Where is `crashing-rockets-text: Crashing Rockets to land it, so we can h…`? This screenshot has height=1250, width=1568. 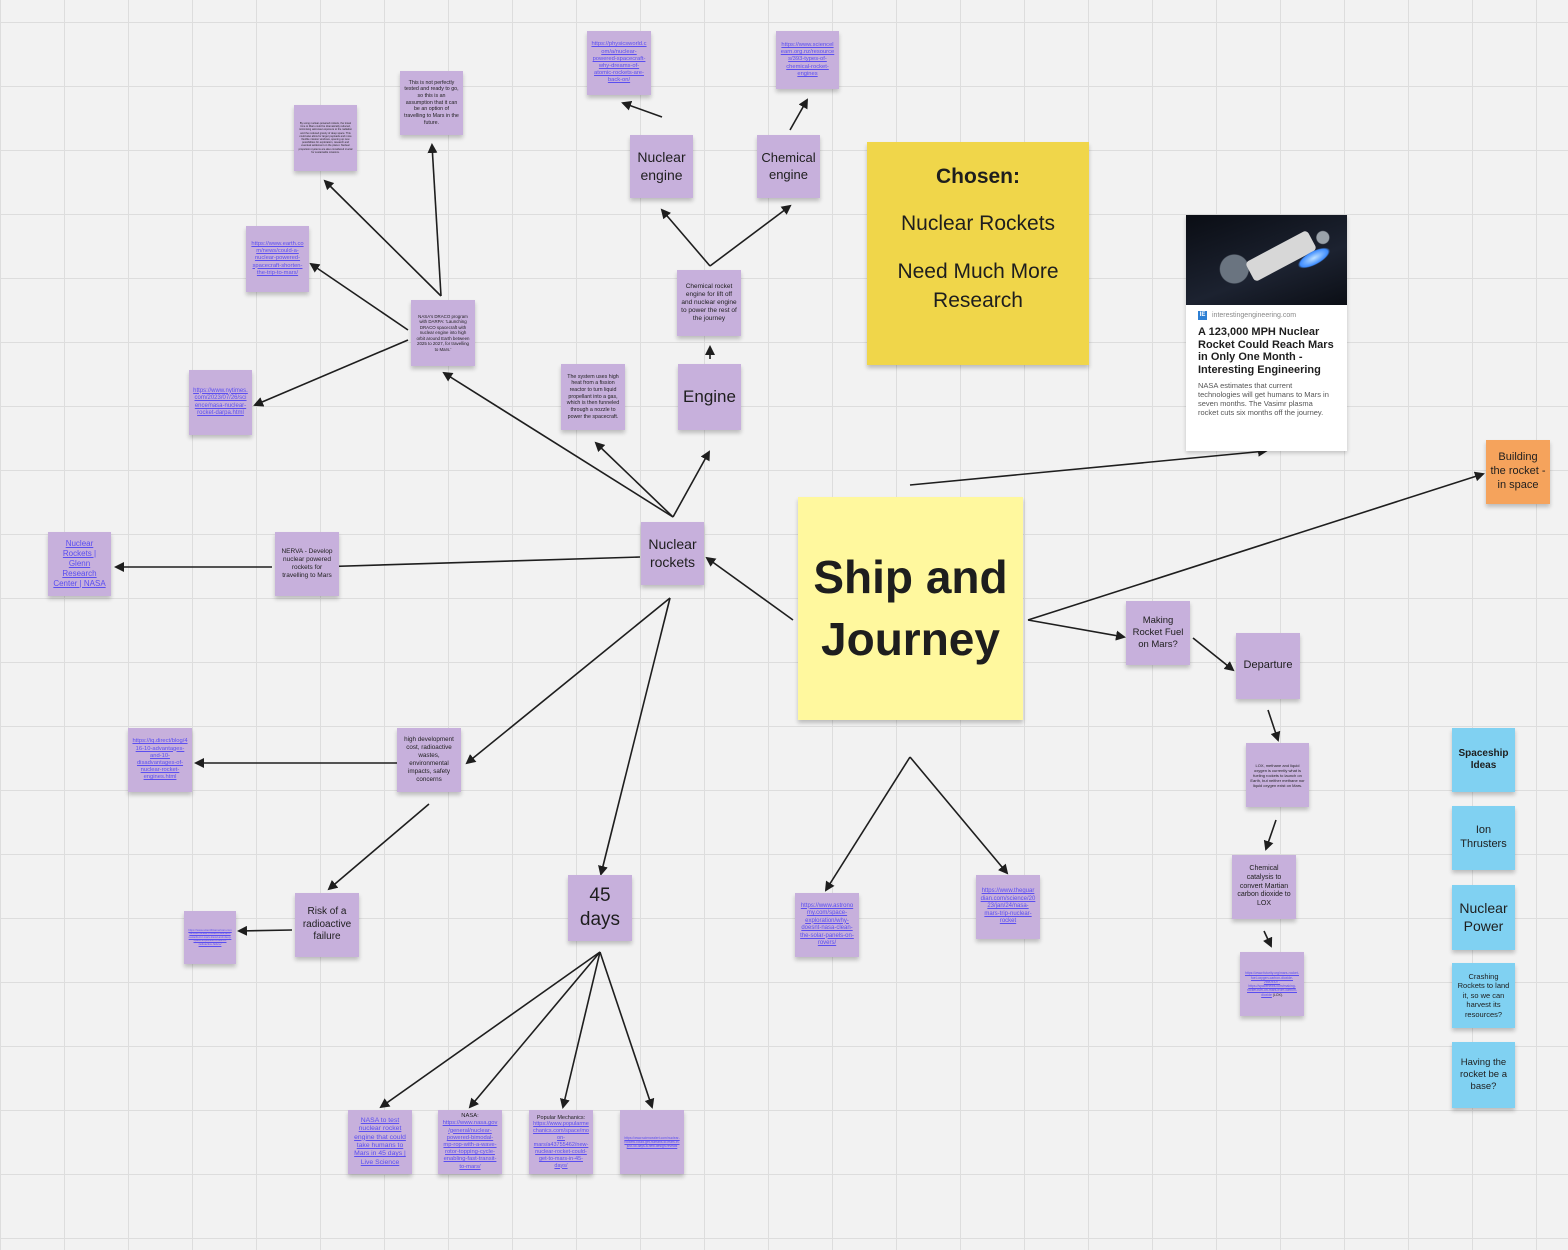 crashing-rockets-text: Crashing Rockets to land it, so we can h… is located at coordinates (1483, 995).